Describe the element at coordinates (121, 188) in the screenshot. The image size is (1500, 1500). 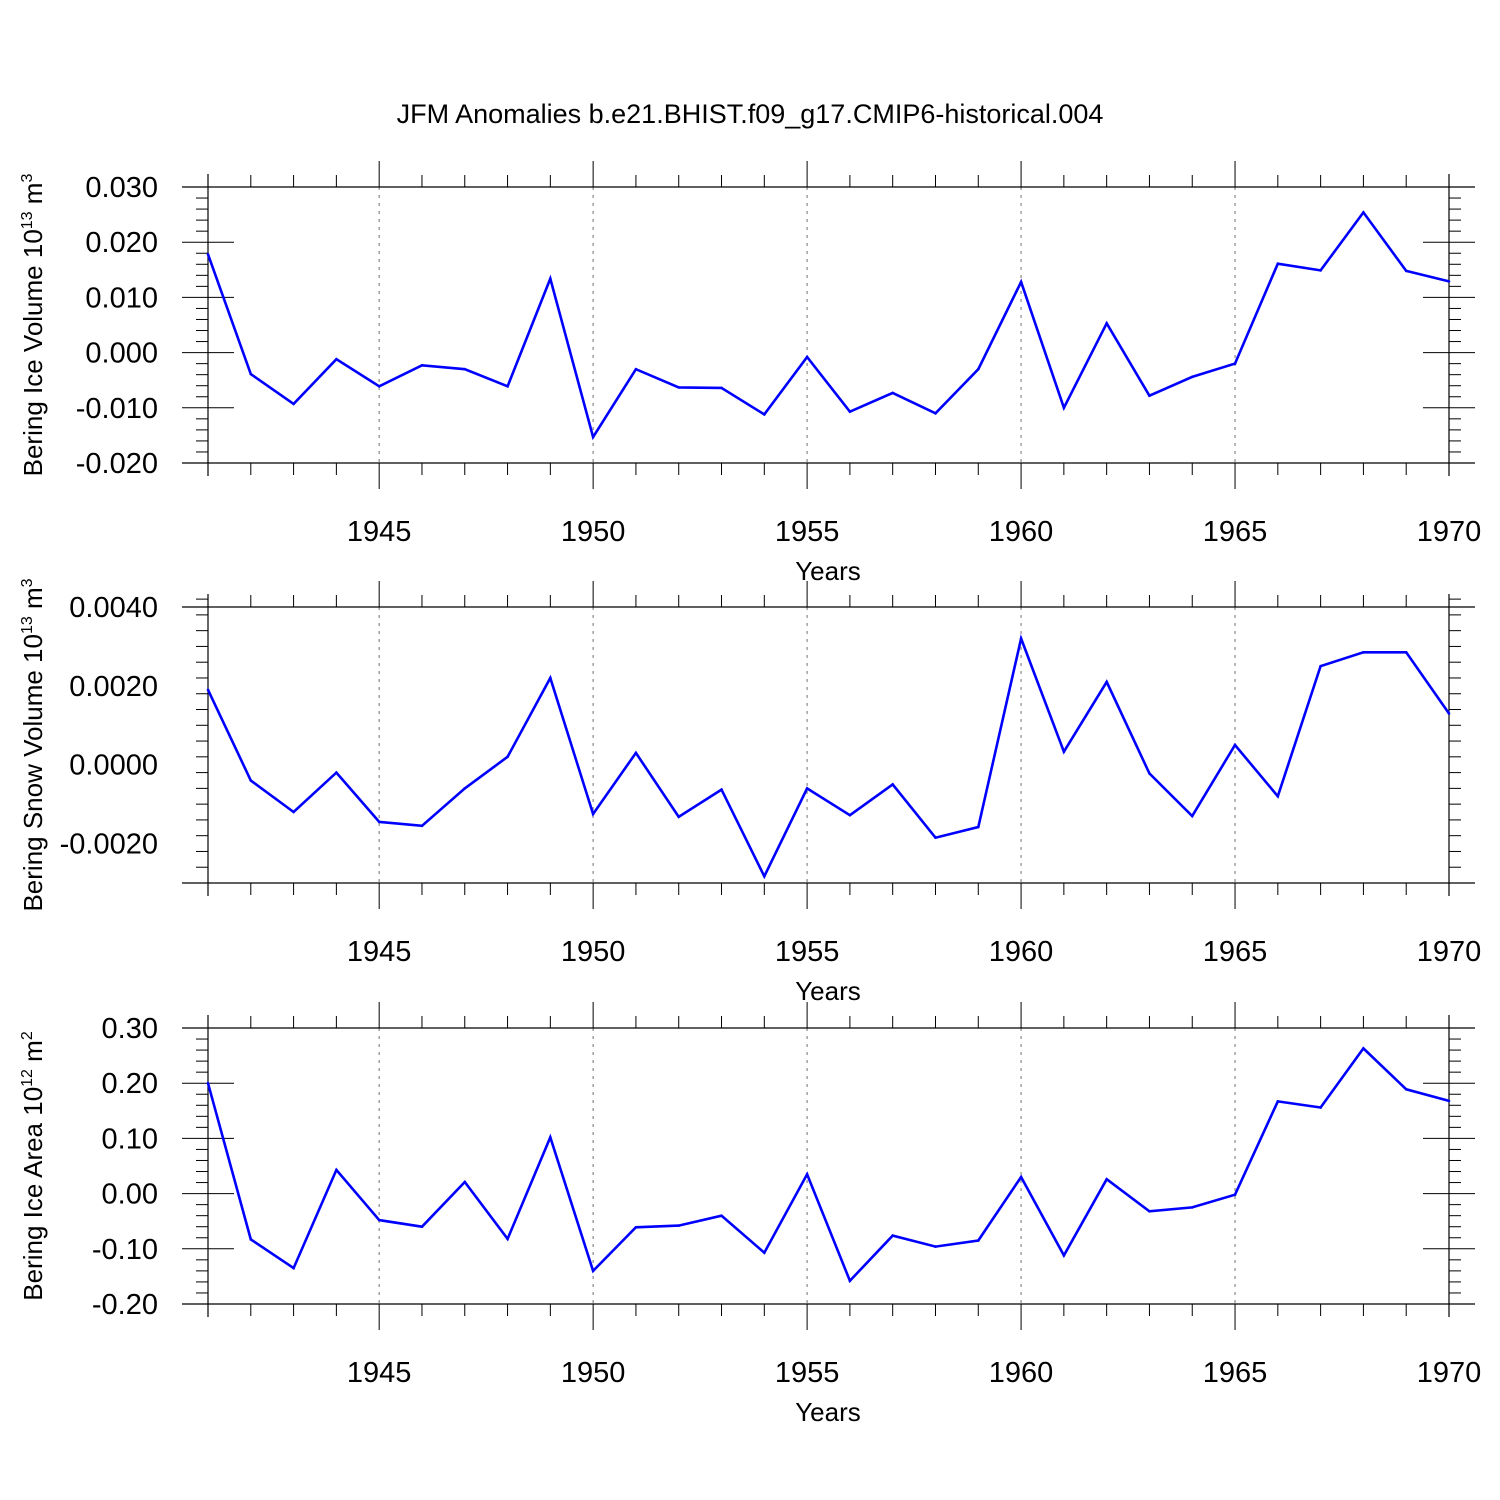
I see `y-tick-label: 0.030` at that location.